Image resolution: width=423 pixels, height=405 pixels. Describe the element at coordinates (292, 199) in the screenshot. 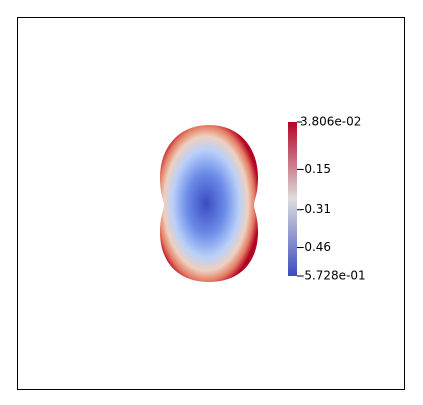

I see `colorbar` at that location.